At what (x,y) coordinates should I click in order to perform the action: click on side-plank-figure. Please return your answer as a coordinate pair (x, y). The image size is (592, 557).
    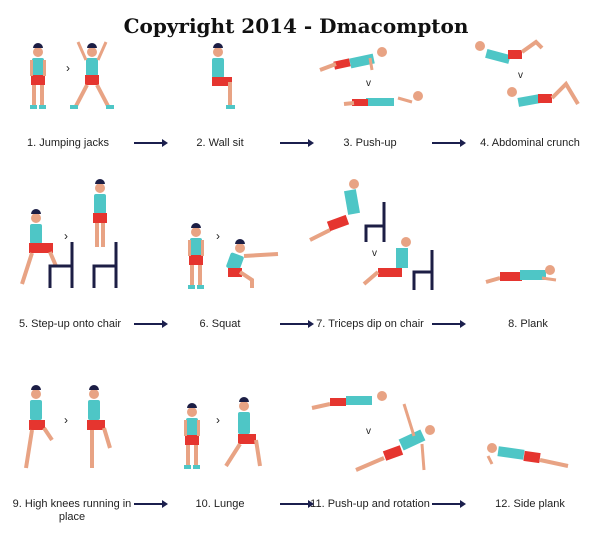
    Looking at the image, I should click on (527, 455).